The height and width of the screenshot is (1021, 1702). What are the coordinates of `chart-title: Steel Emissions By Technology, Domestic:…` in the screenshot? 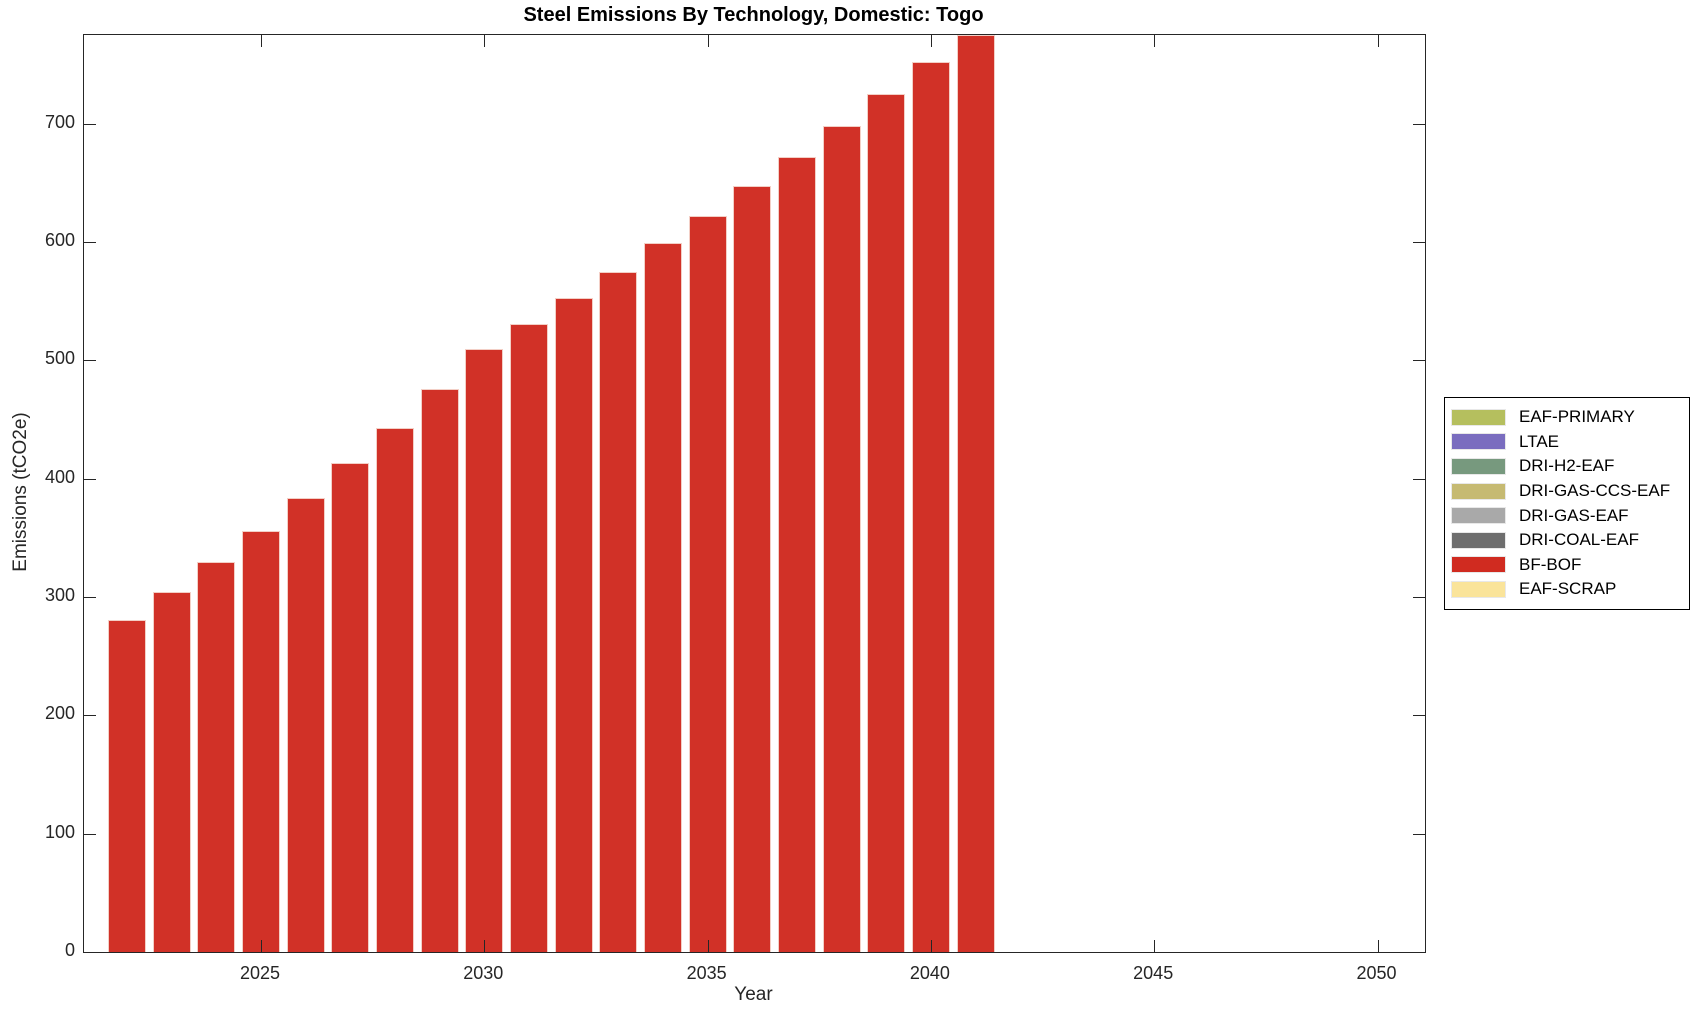 It's located at (753, 15).